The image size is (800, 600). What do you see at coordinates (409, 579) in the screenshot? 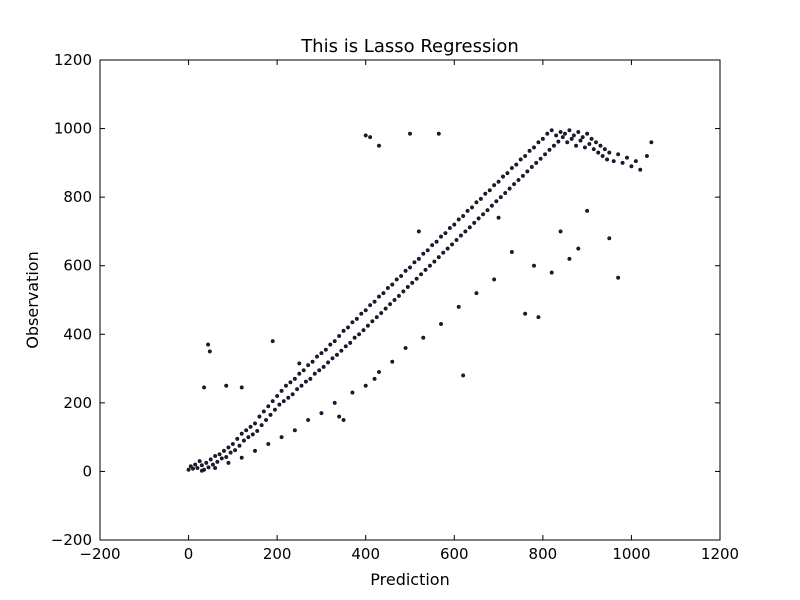
I see `x-axis-label: Prediction` at bounding box center [409, 579].